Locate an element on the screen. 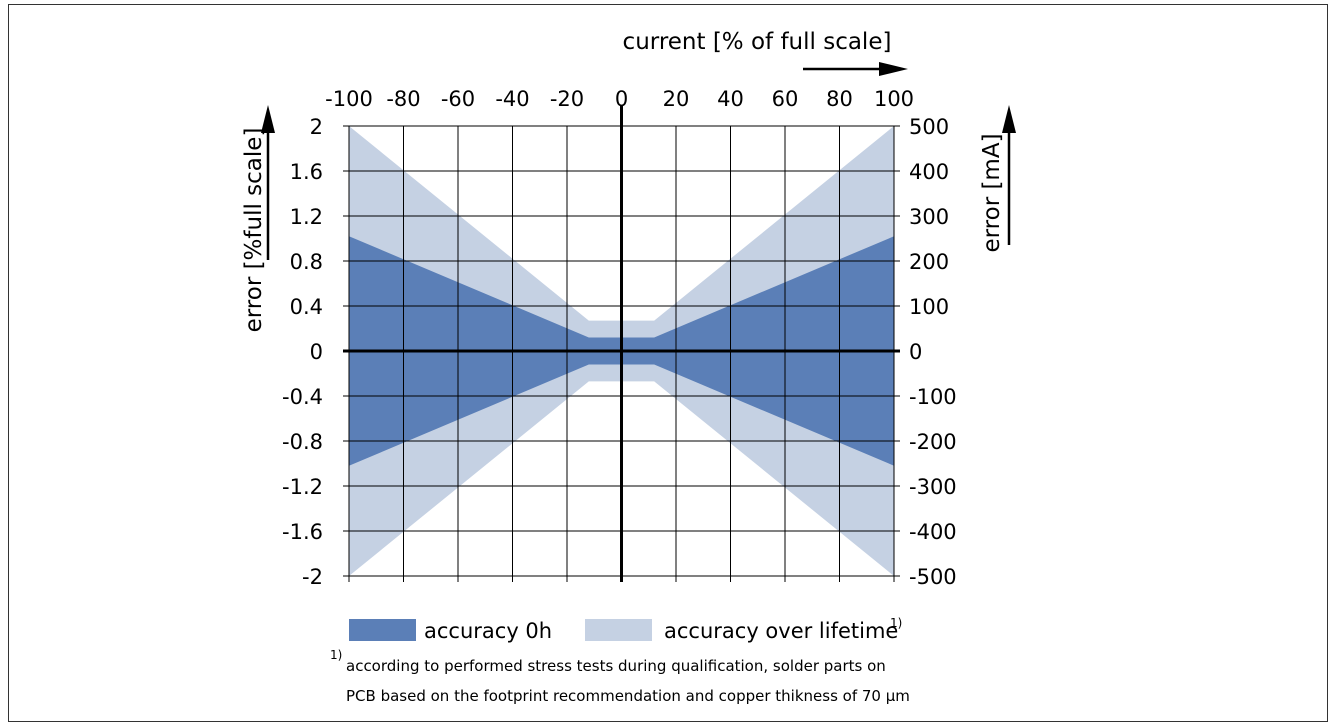  legend-swatch-accuracy-0h is located at coordinates (382, 630).